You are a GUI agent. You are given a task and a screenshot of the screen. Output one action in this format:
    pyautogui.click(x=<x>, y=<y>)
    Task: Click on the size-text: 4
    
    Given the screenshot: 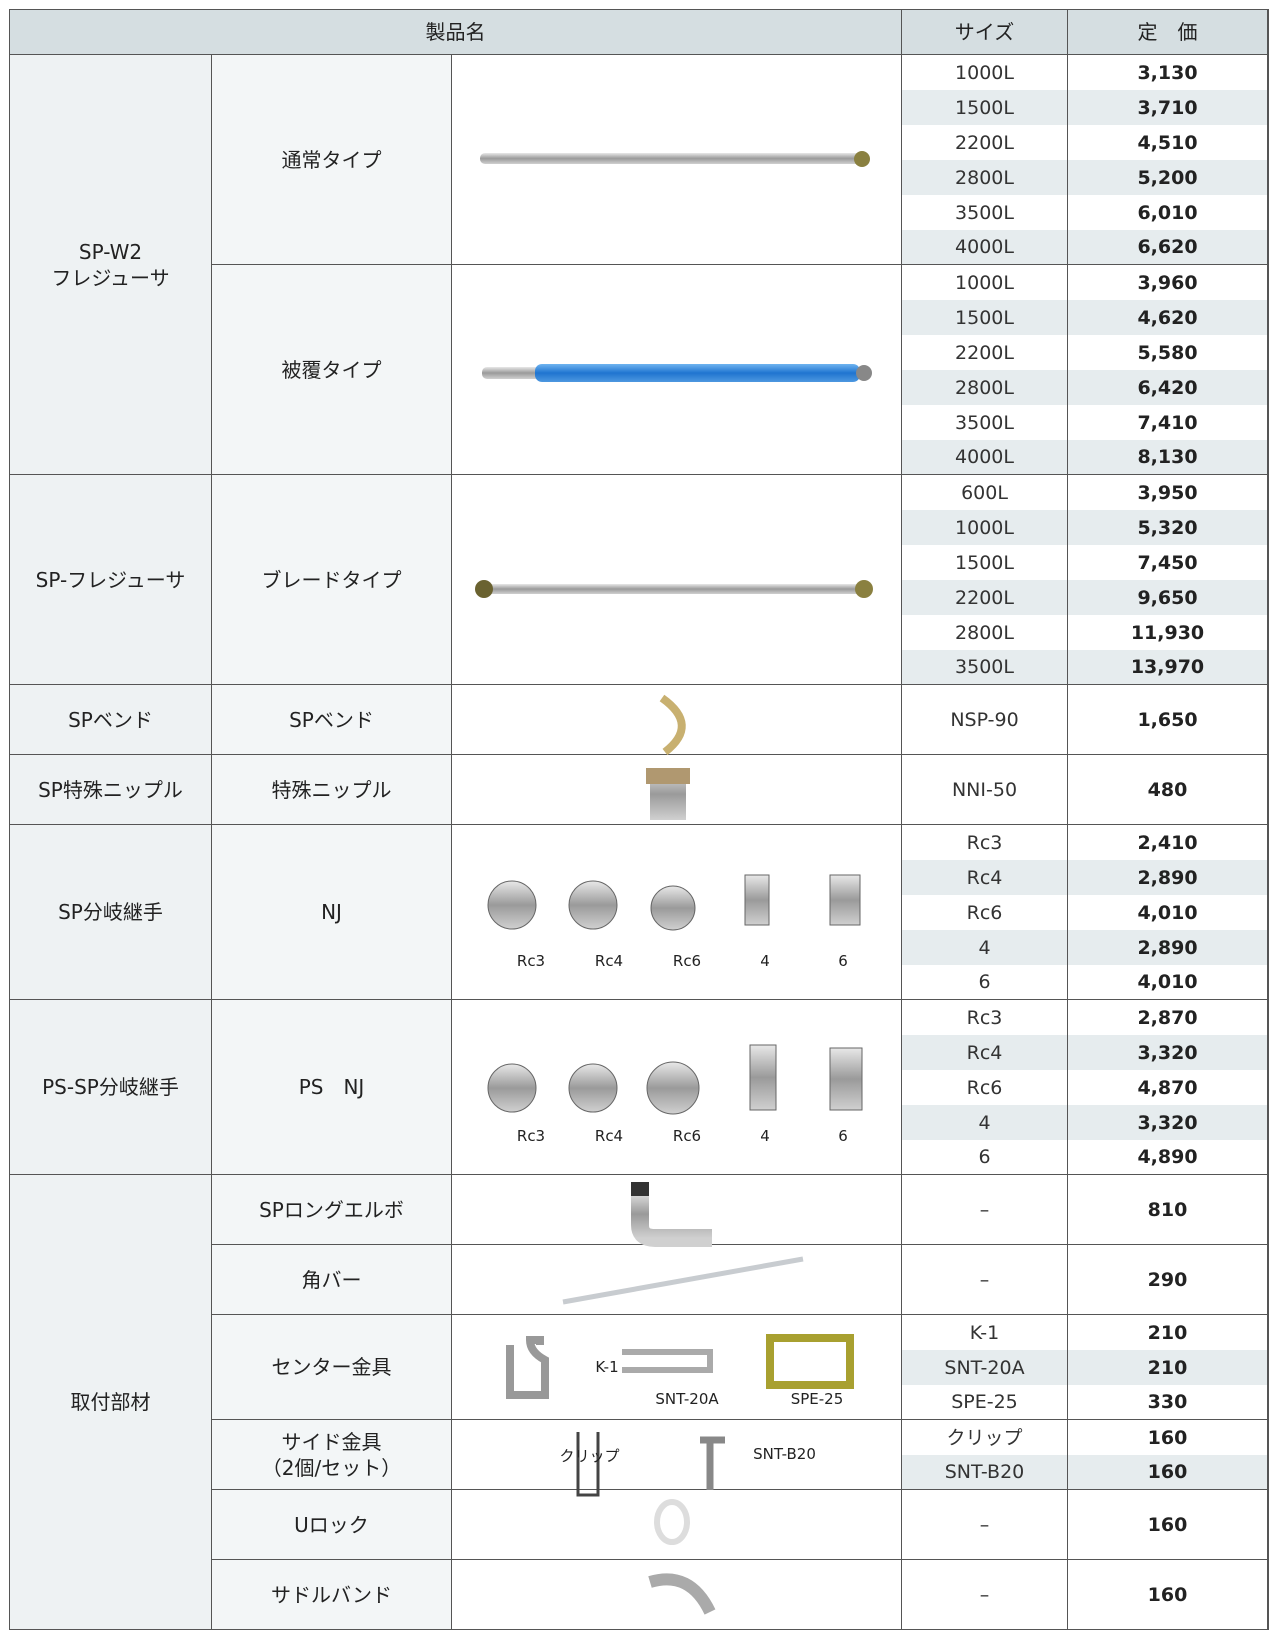 What is the action you would take?
    pyautogui.click(x=984, y=947)
    